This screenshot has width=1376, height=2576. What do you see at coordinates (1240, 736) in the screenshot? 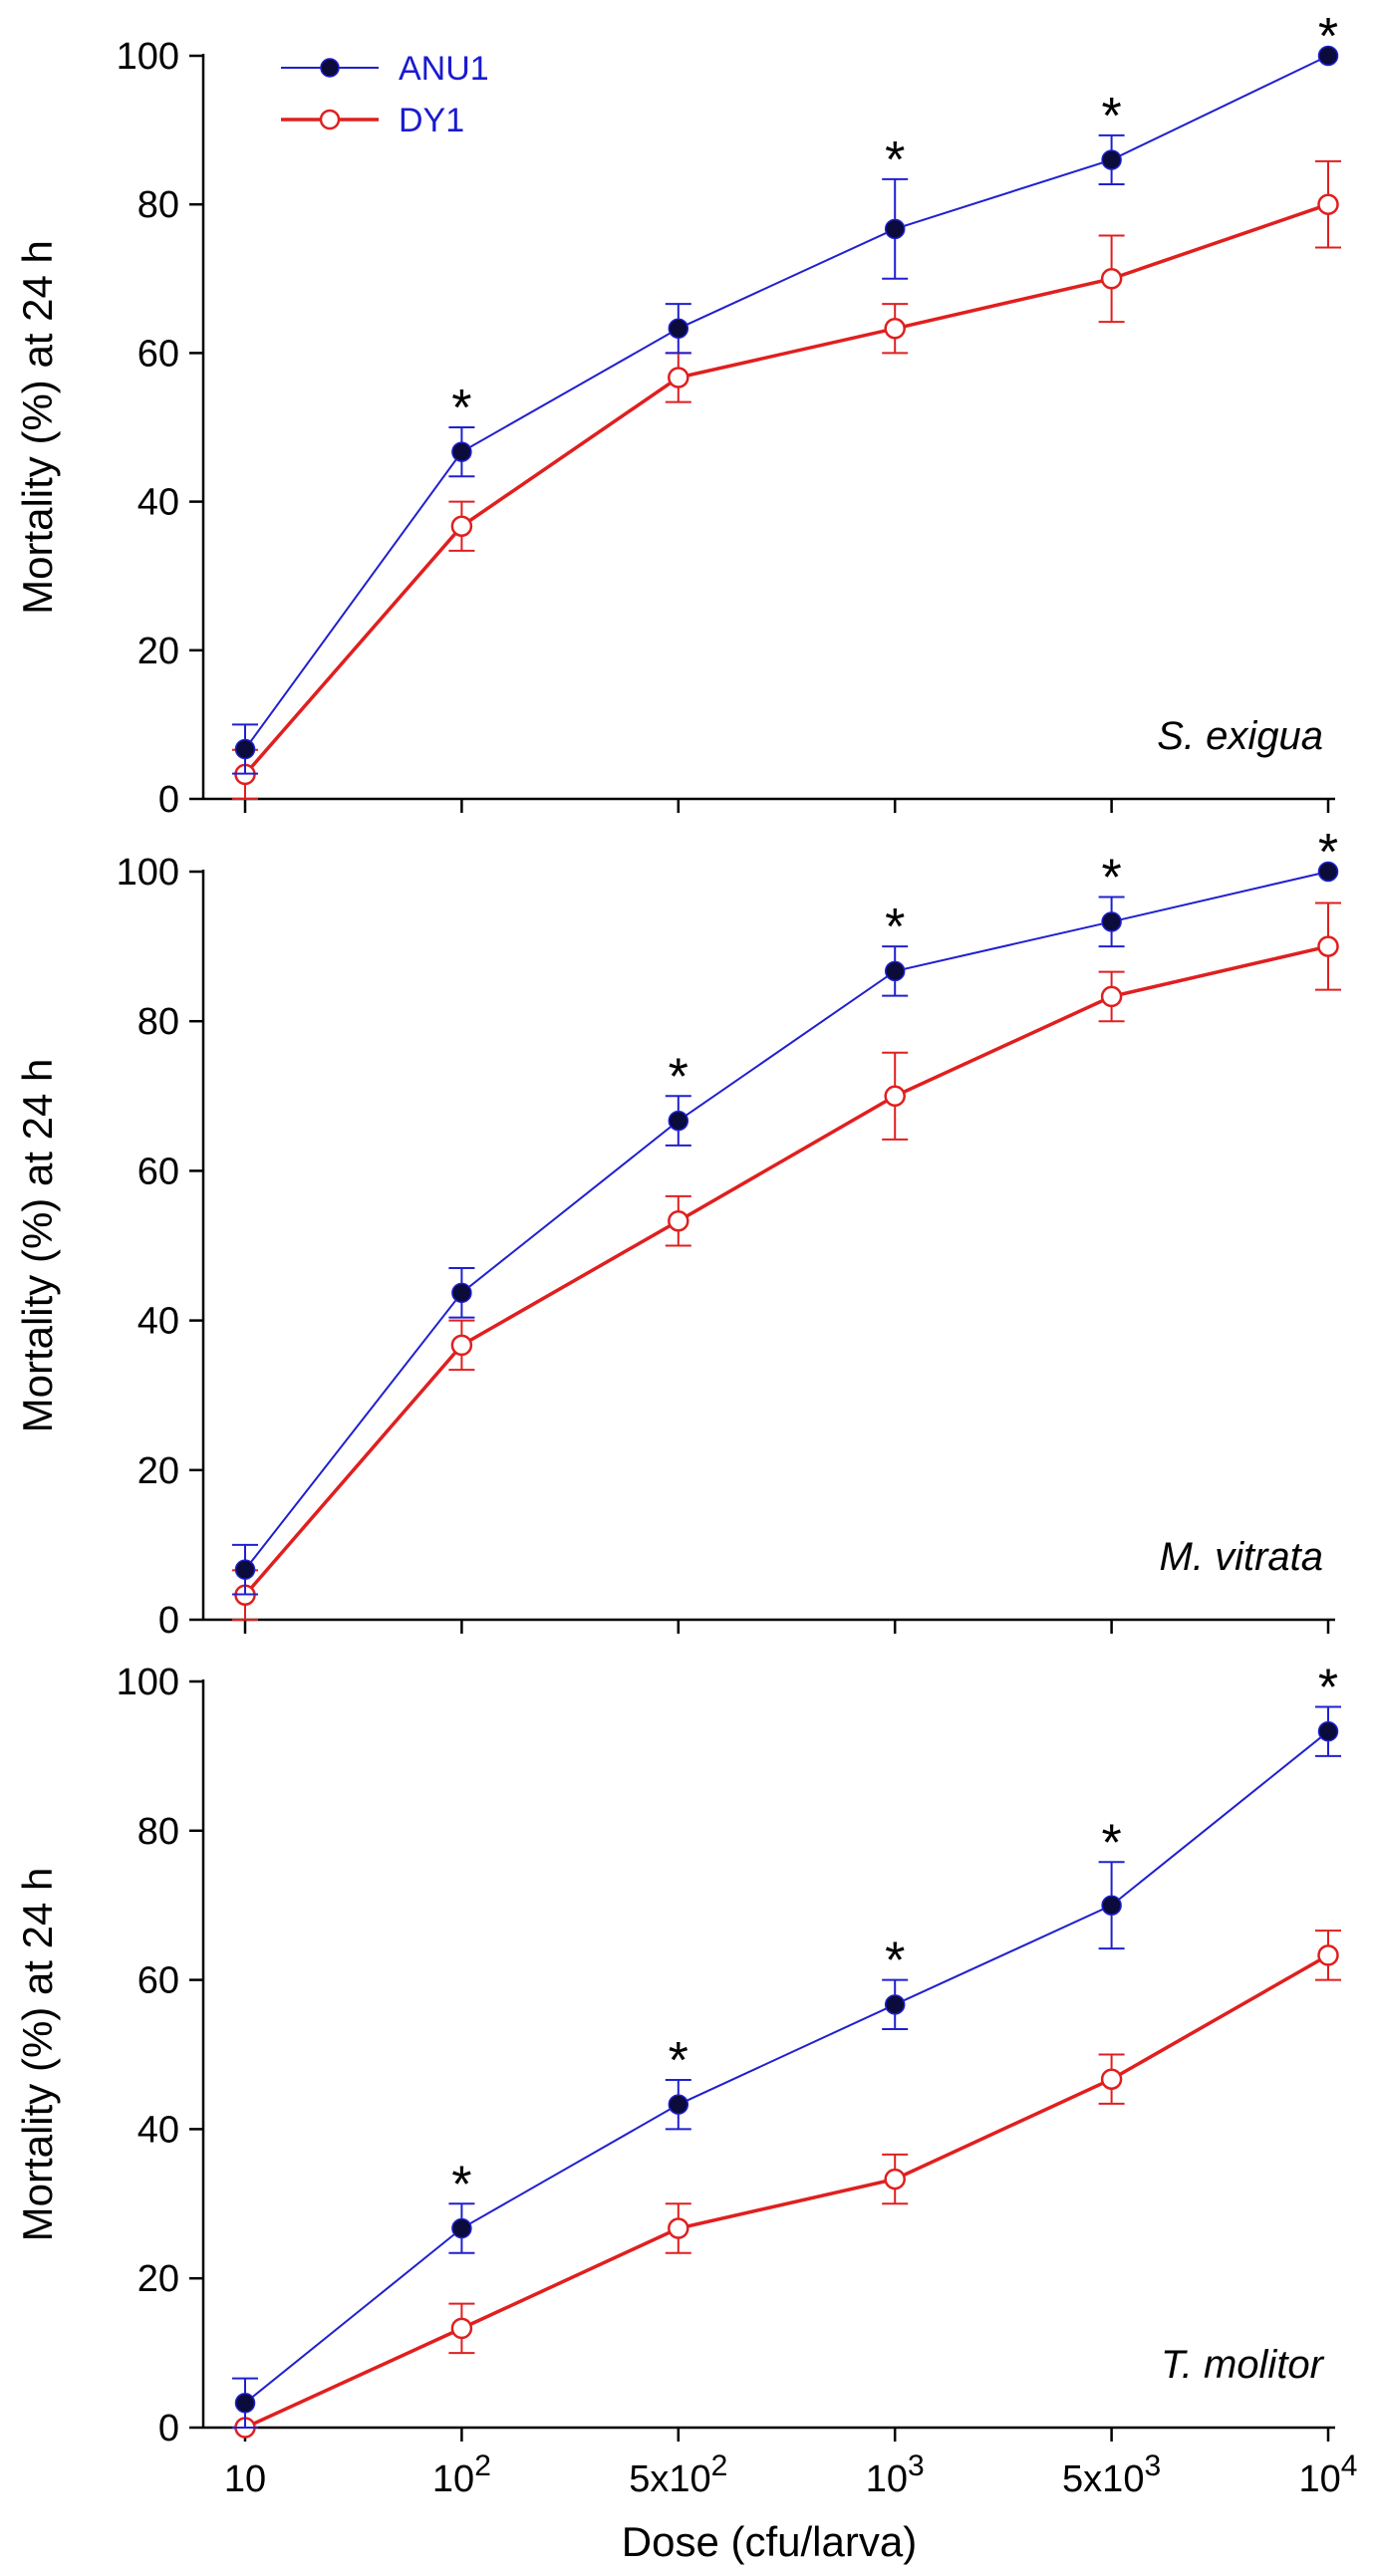
I see `panel-species-label: S. exigua` at bounding box center [1240, 736].